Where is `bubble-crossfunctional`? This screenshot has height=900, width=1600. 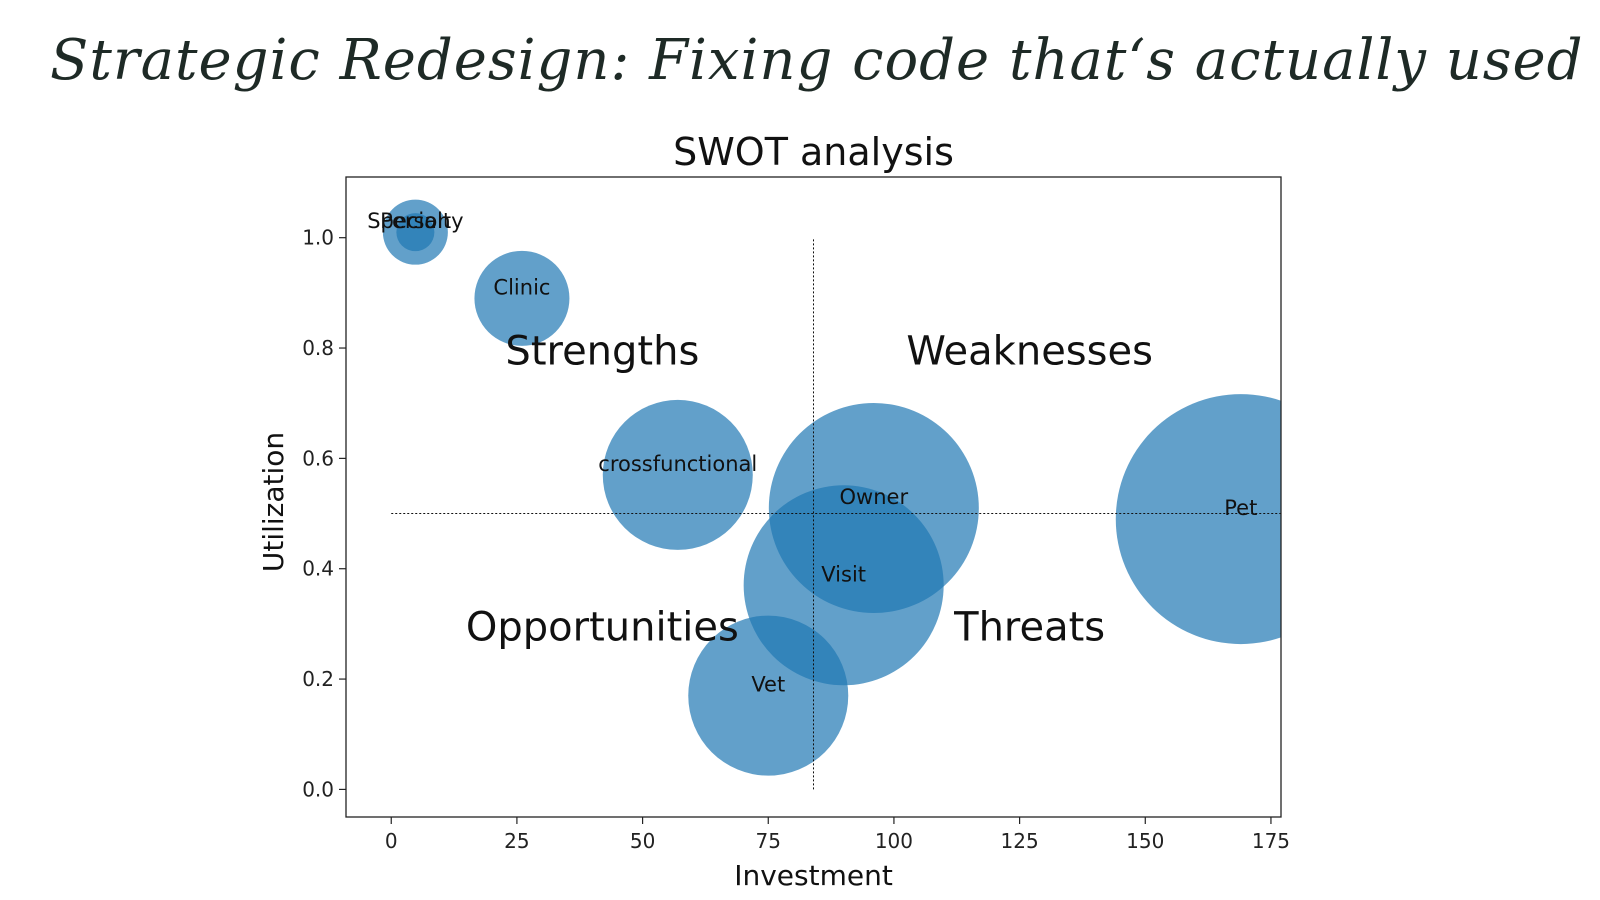
bubble-crossfunctional is located at coordinates (677, 474).